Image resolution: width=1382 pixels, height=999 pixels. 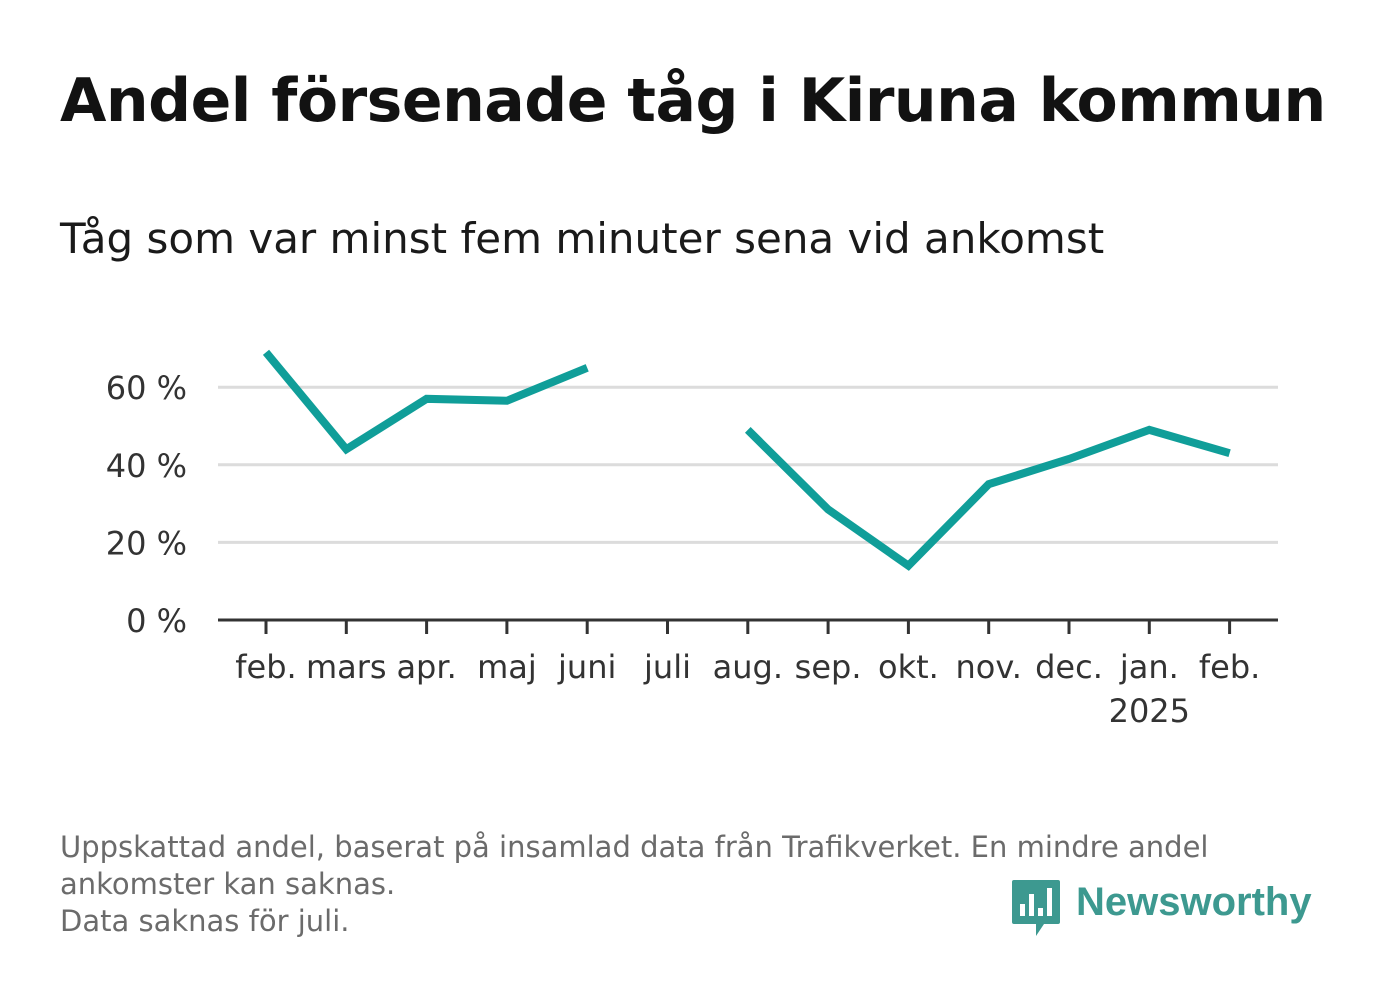 What do you see at coordinates (748, 667) in the screenshot?
I see `x-tick-label: aug.` at bounding box center [748, 667].